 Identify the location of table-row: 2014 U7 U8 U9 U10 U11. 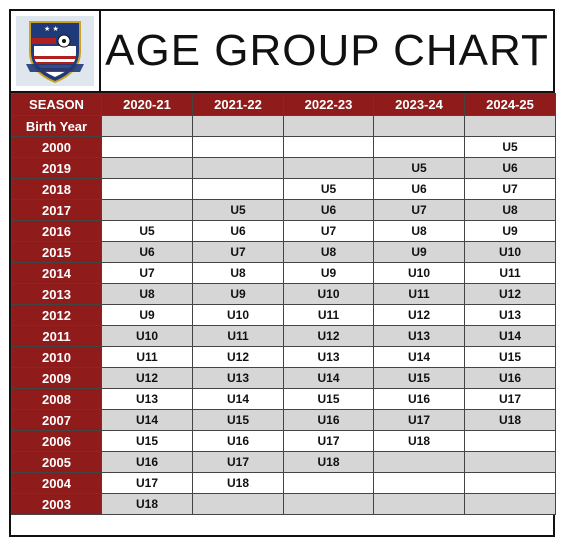
(283, 273).